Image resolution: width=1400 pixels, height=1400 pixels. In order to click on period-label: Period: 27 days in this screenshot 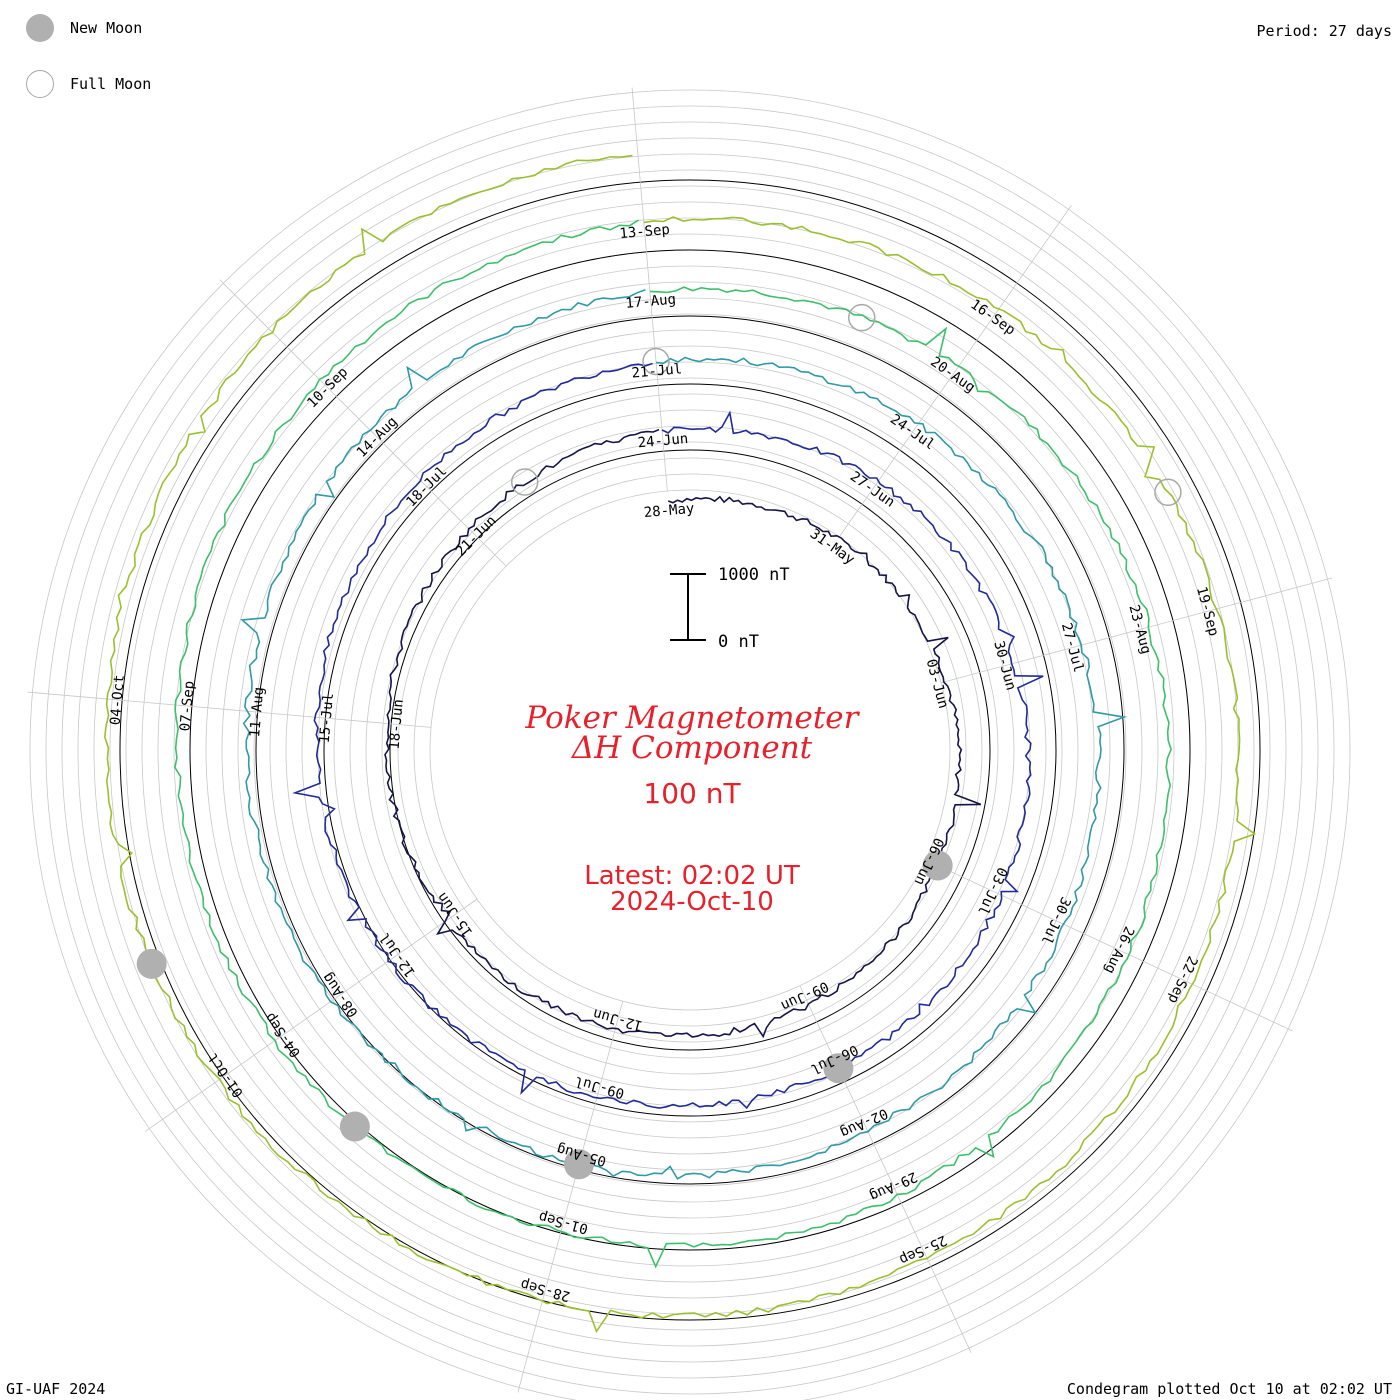, I will do `click(1324, 31)`.